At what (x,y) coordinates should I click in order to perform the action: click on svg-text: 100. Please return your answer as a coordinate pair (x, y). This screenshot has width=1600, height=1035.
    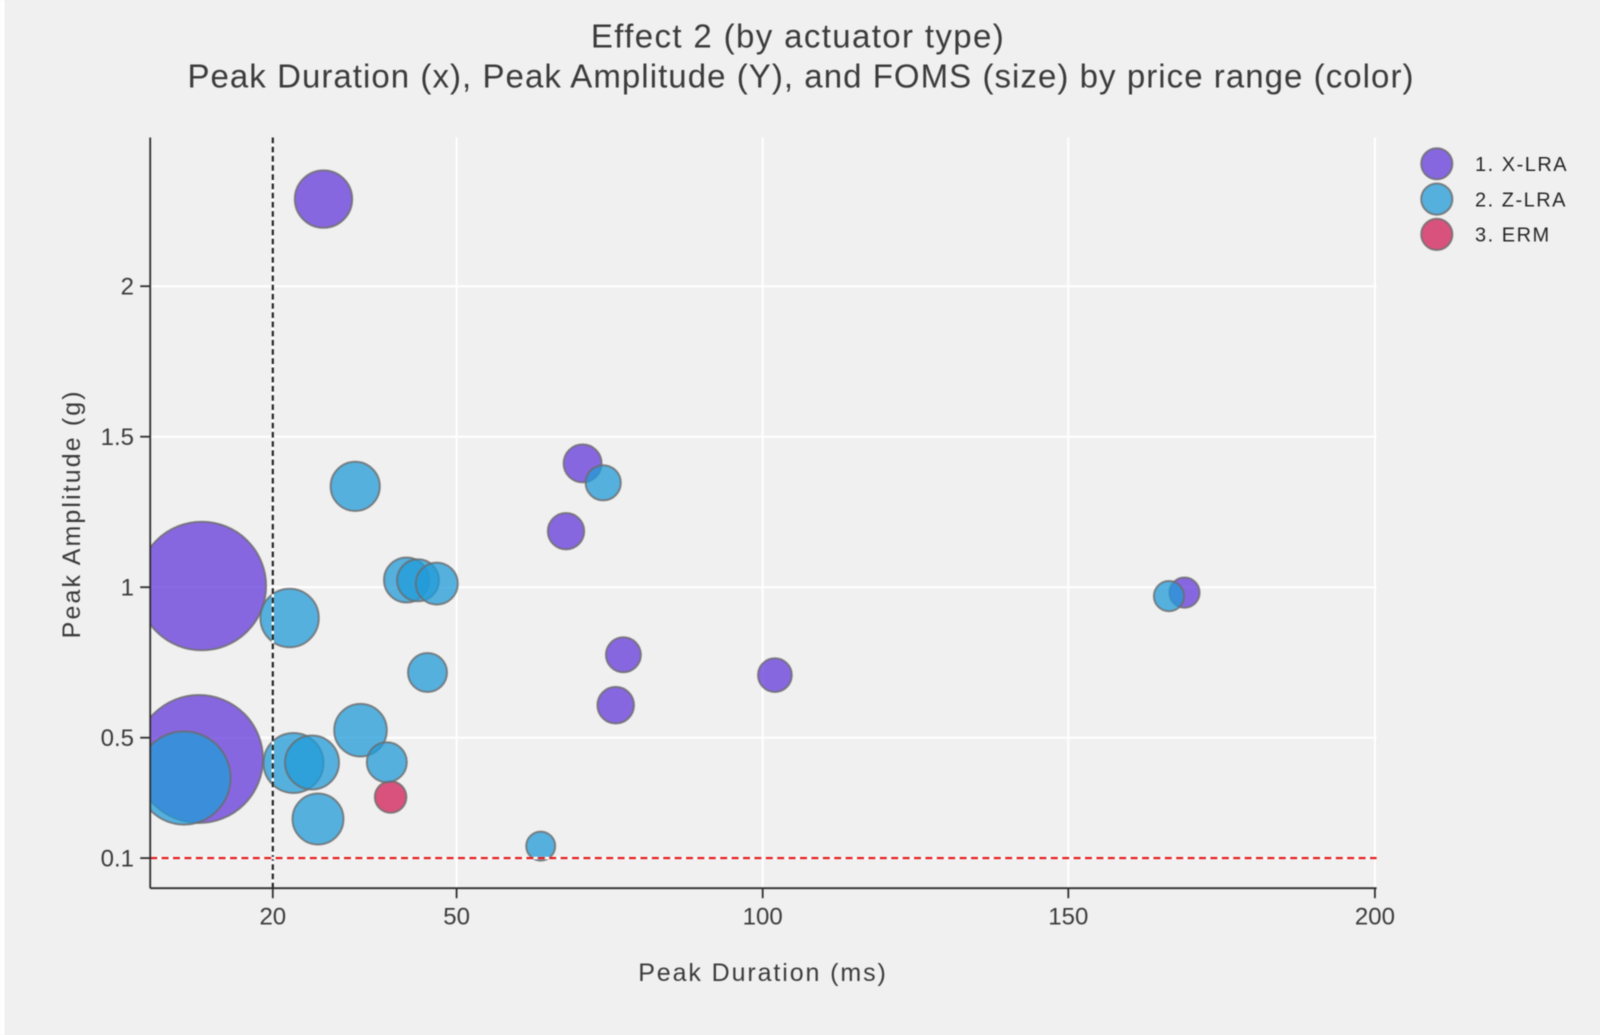
    Looking at the image, I should click on (763, 917).